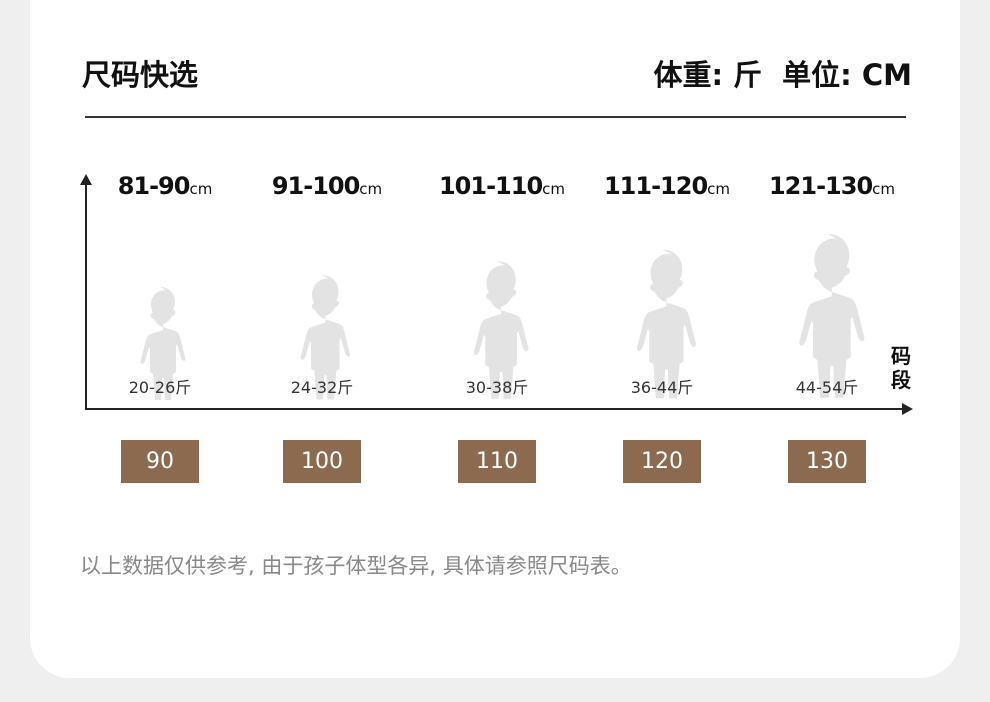  I want to click on x-axis, so click(494, 409).